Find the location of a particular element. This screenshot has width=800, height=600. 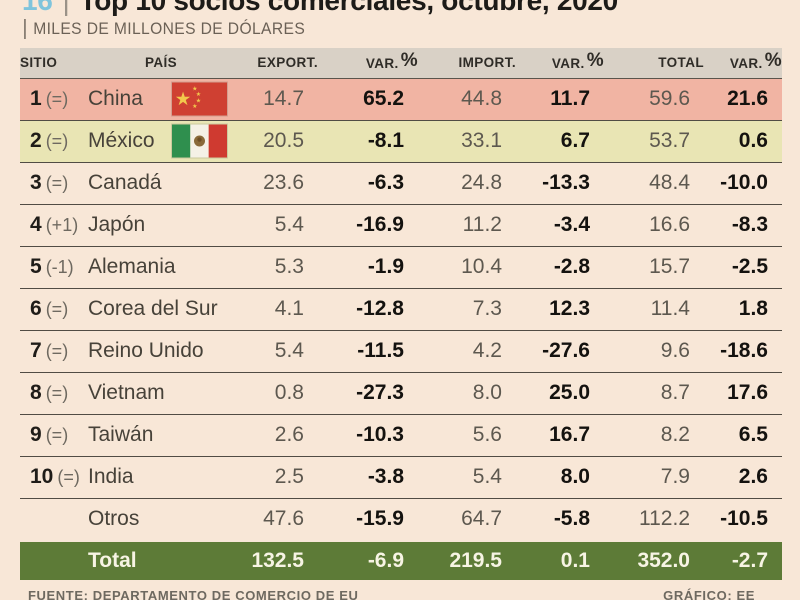

col-header-export: EXPORT. is located at coordinates (279, 63).